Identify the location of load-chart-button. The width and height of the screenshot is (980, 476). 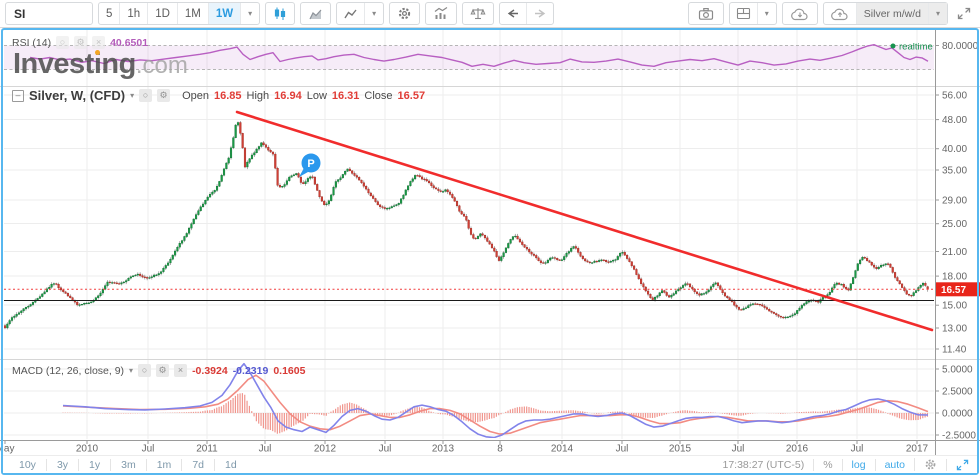
(799, 13).